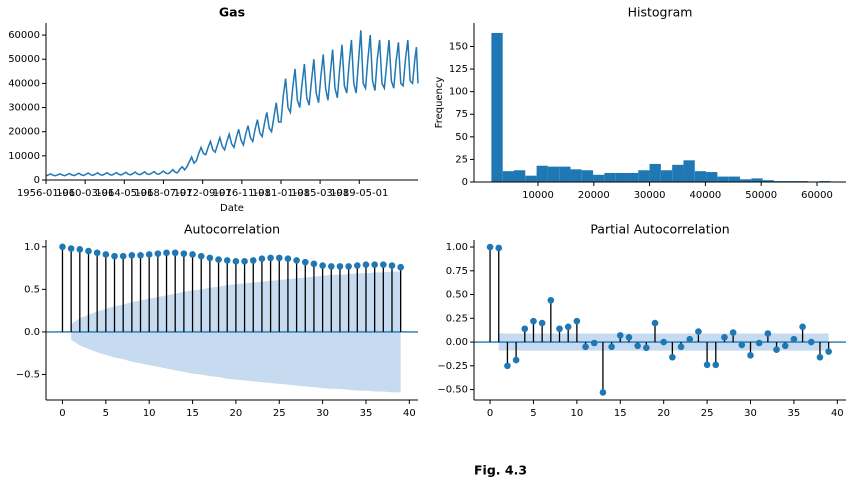  I want to click on y-tick-label: 40000, so click(24, 83).